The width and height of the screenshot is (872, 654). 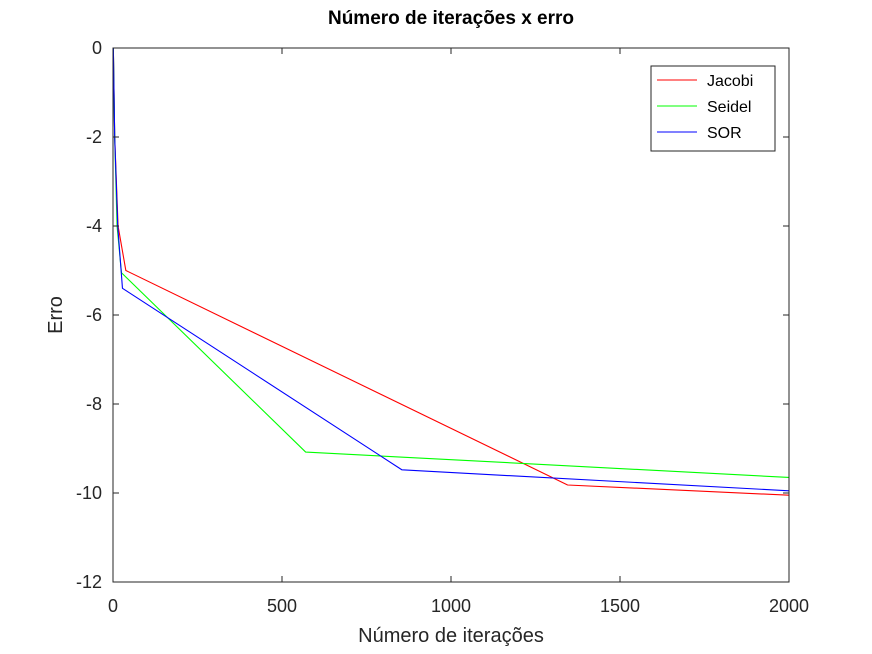 What do you see at coordinates (730, 81) in the screenshot?
I see `legend-label-jacobi: Jacobi` at bounding box center [730, 81].